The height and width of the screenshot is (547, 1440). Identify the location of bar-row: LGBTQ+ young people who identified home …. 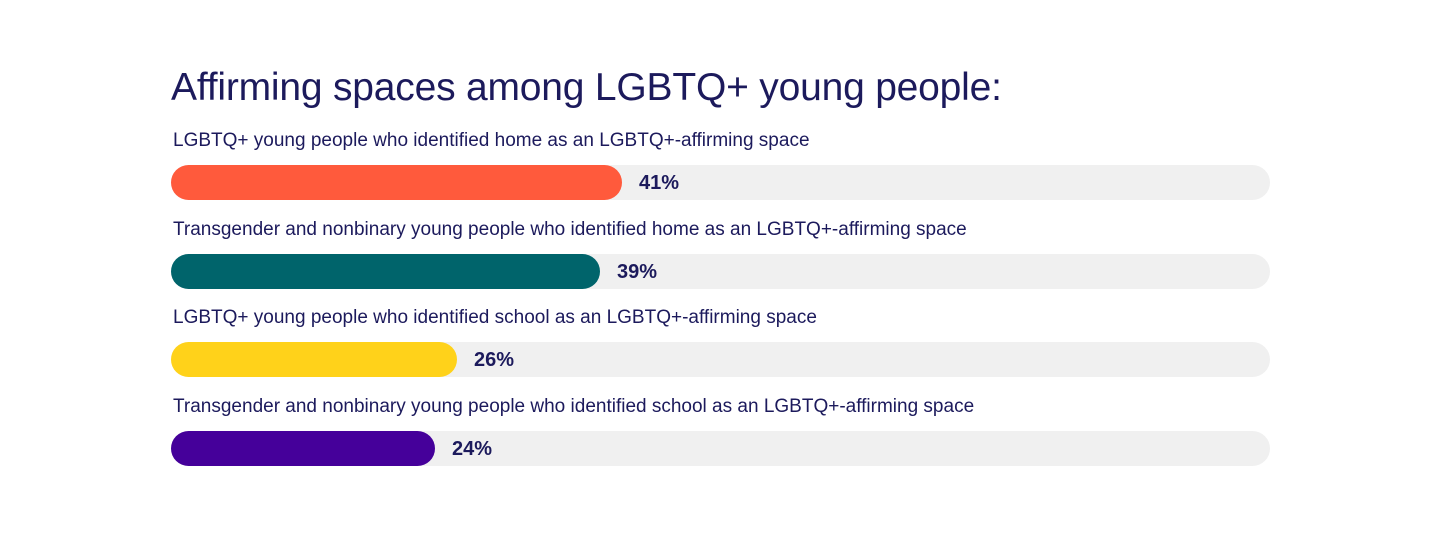
(720, 172).